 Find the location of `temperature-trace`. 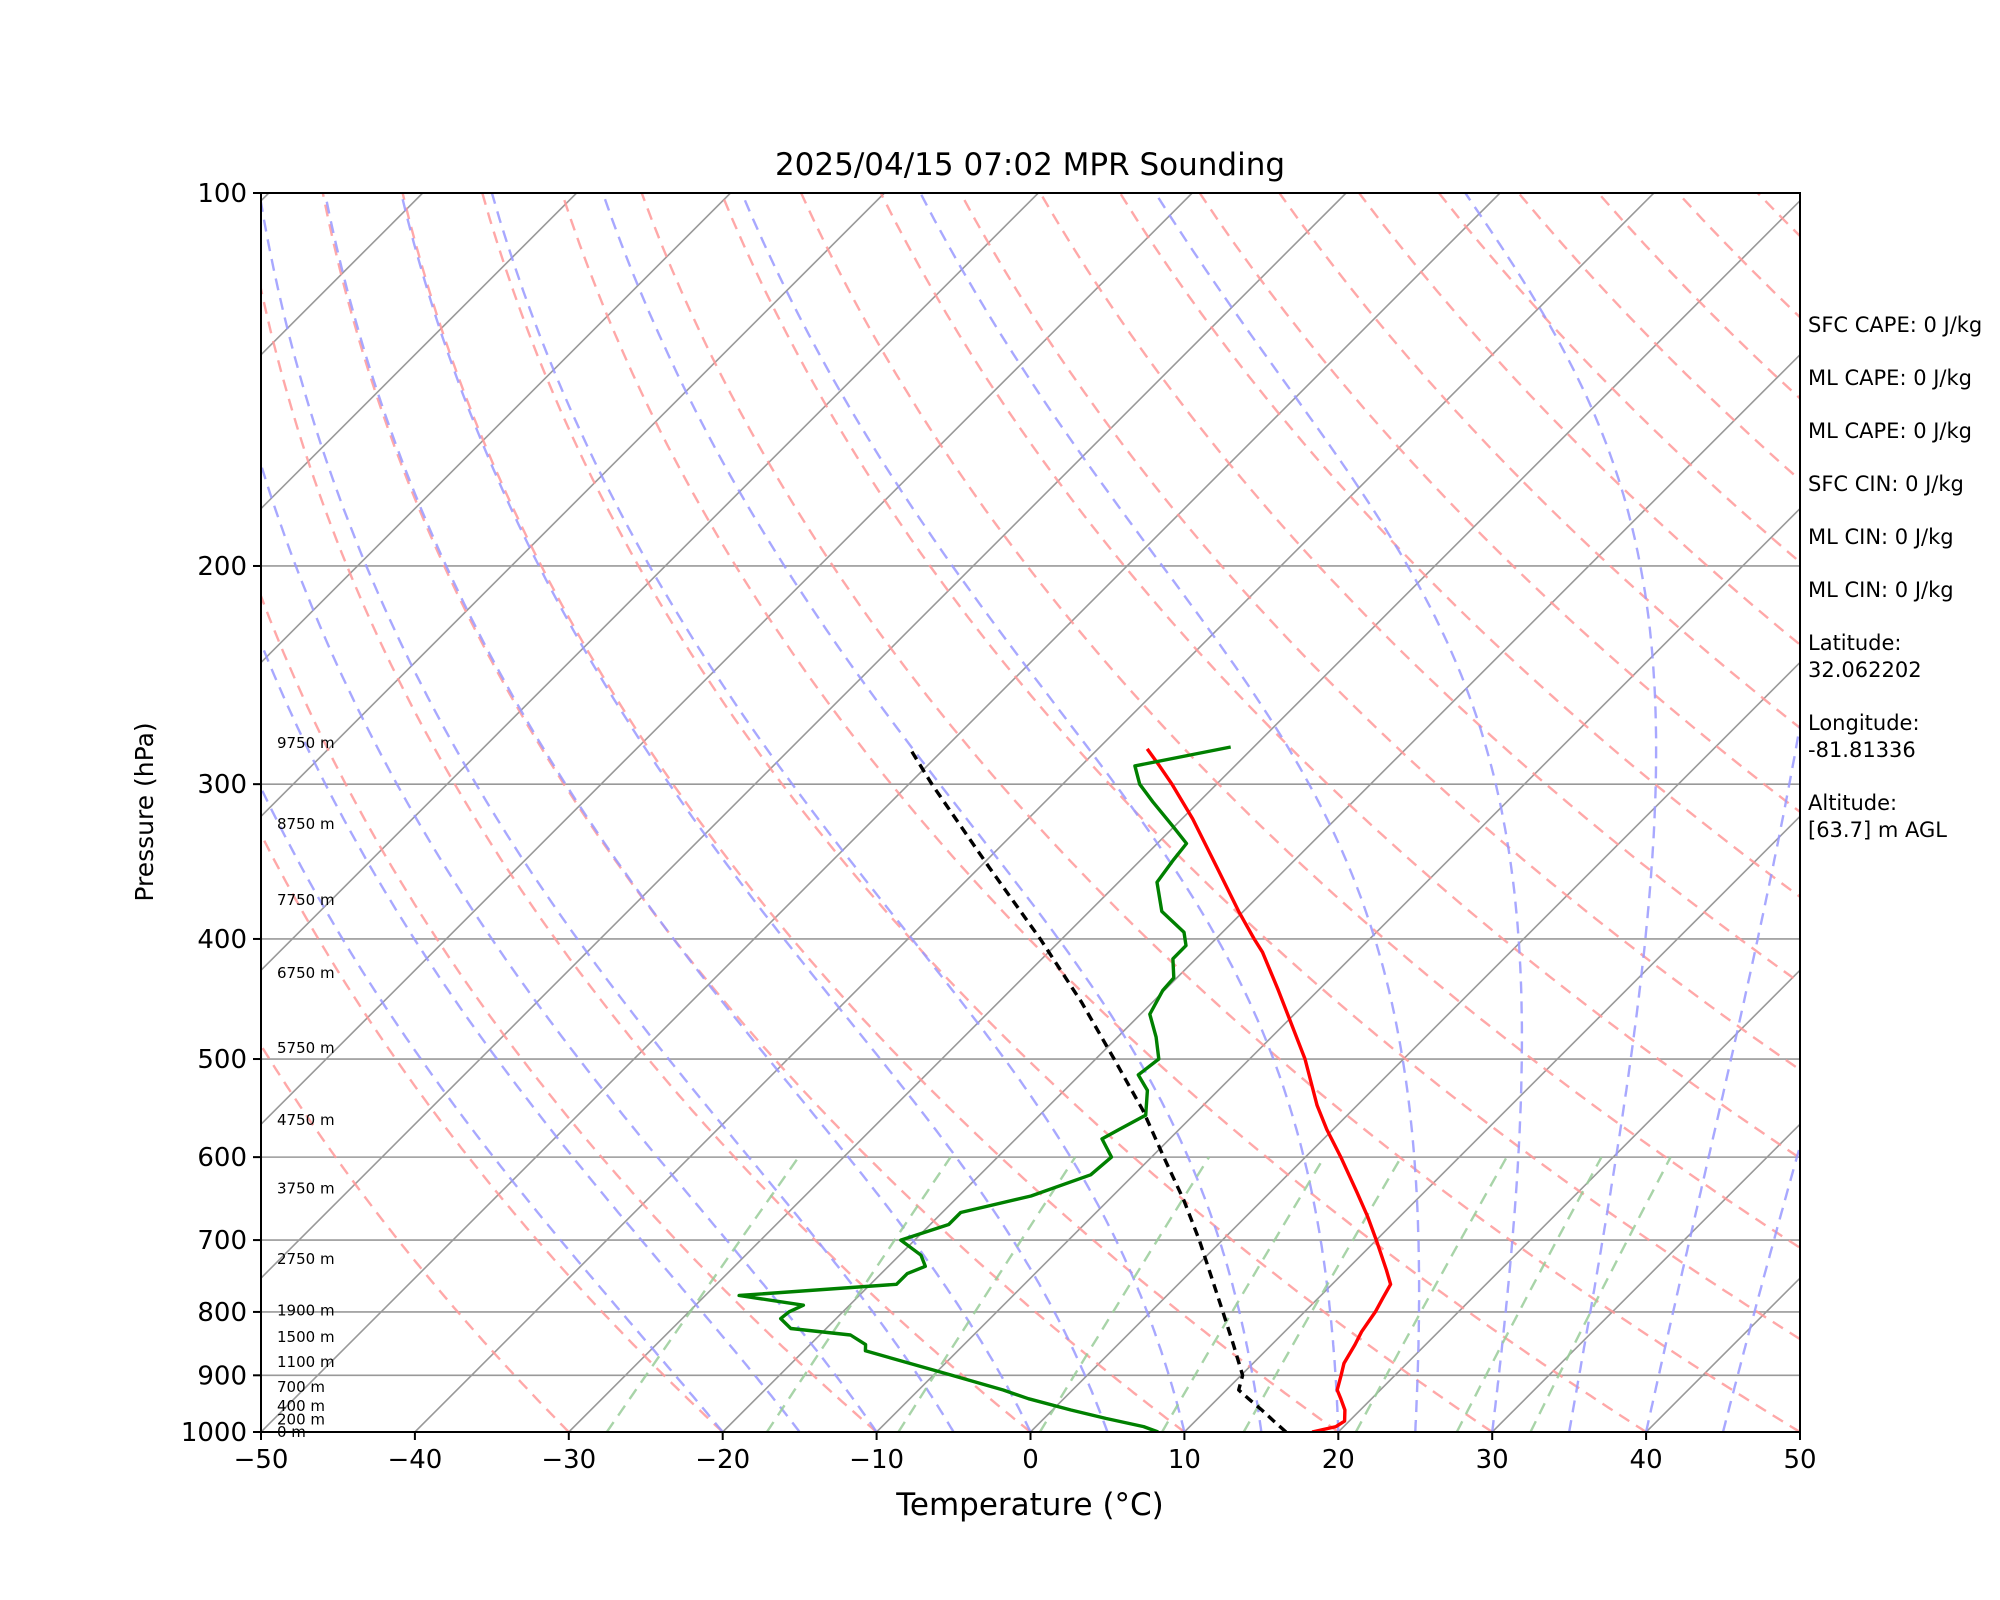

temperature-trace is located at coordinates (1269, 1089).